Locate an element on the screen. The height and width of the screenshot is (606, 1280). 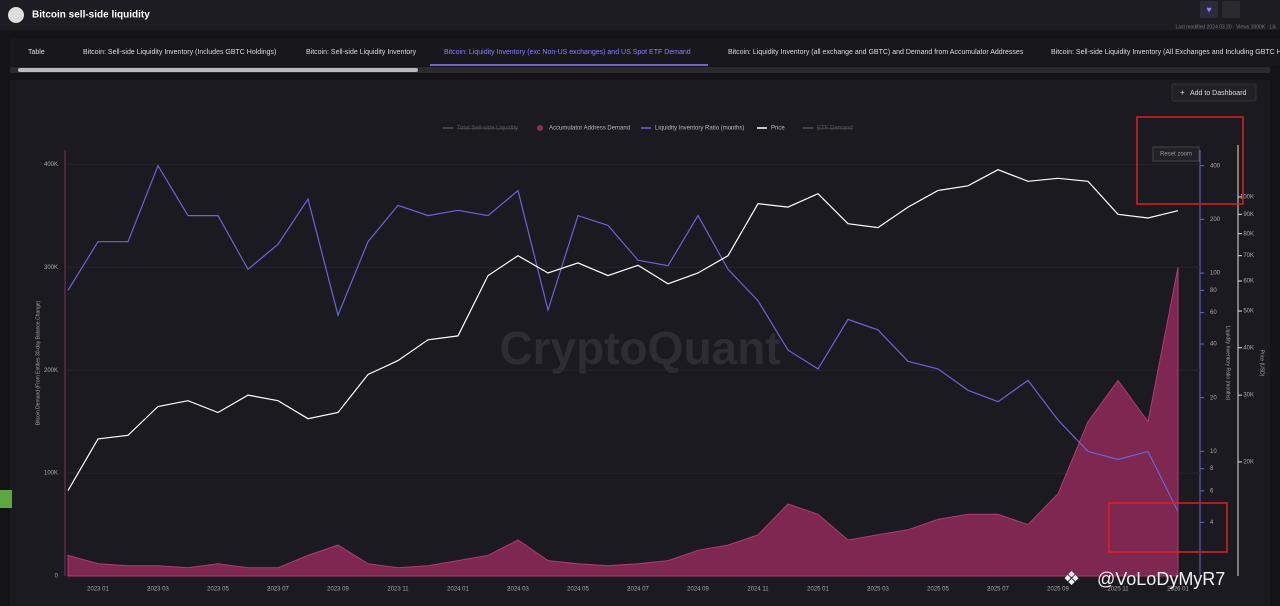
y3-tick-label: 50K is located at coordinates (1248, 312).